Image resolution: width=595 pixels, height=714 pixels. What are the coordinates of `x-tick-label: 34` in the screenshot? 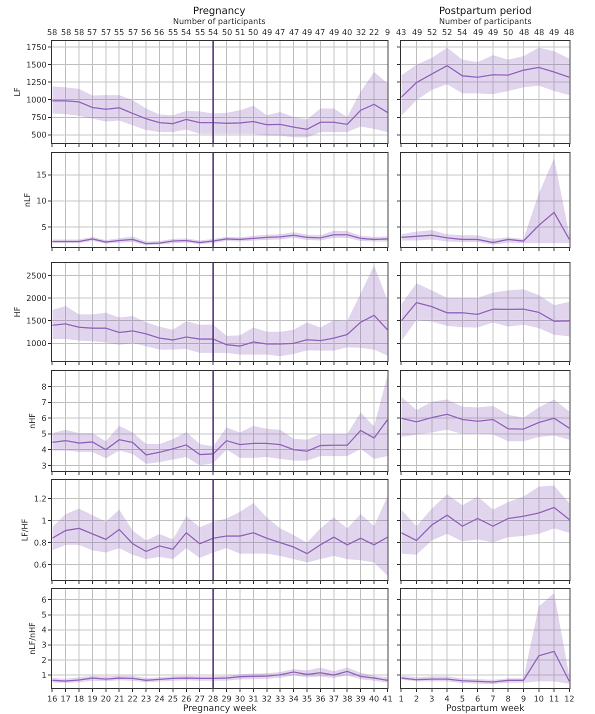 It's located at (293, 699).